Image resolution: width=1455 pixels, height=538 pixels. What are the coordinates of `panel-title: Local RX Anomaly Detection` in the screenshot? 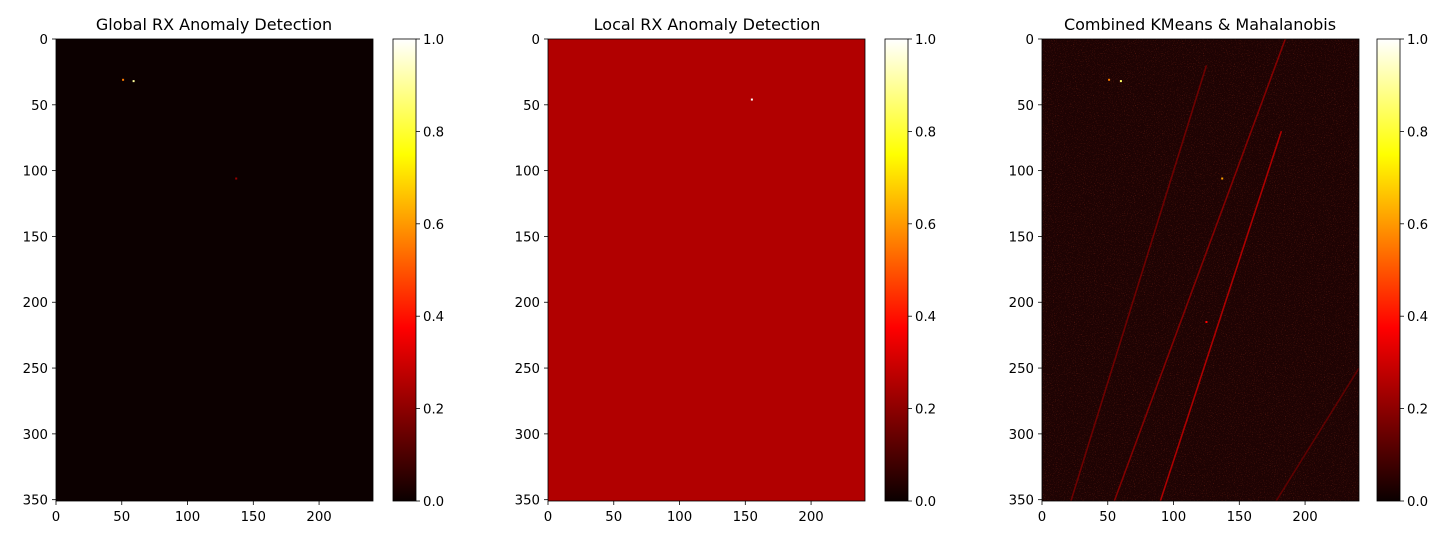 It's located at (707, 24).